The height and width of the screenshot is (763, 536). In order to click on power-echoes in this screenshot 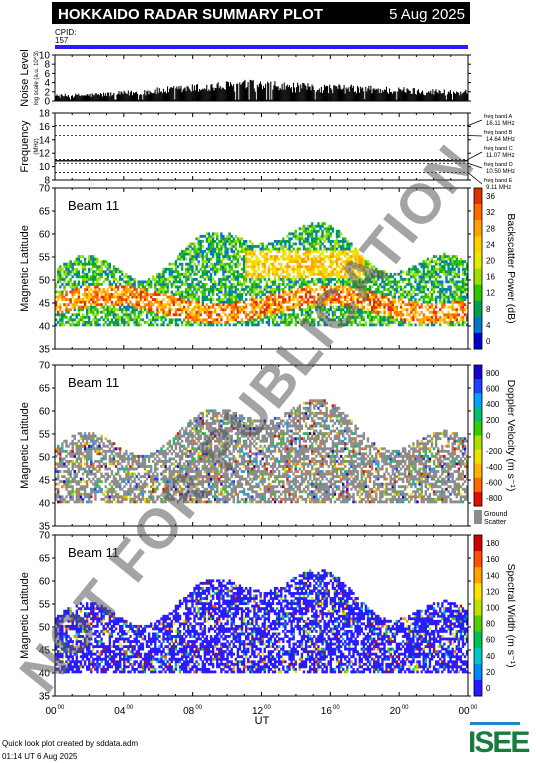, I will do `click(261, 274)`.